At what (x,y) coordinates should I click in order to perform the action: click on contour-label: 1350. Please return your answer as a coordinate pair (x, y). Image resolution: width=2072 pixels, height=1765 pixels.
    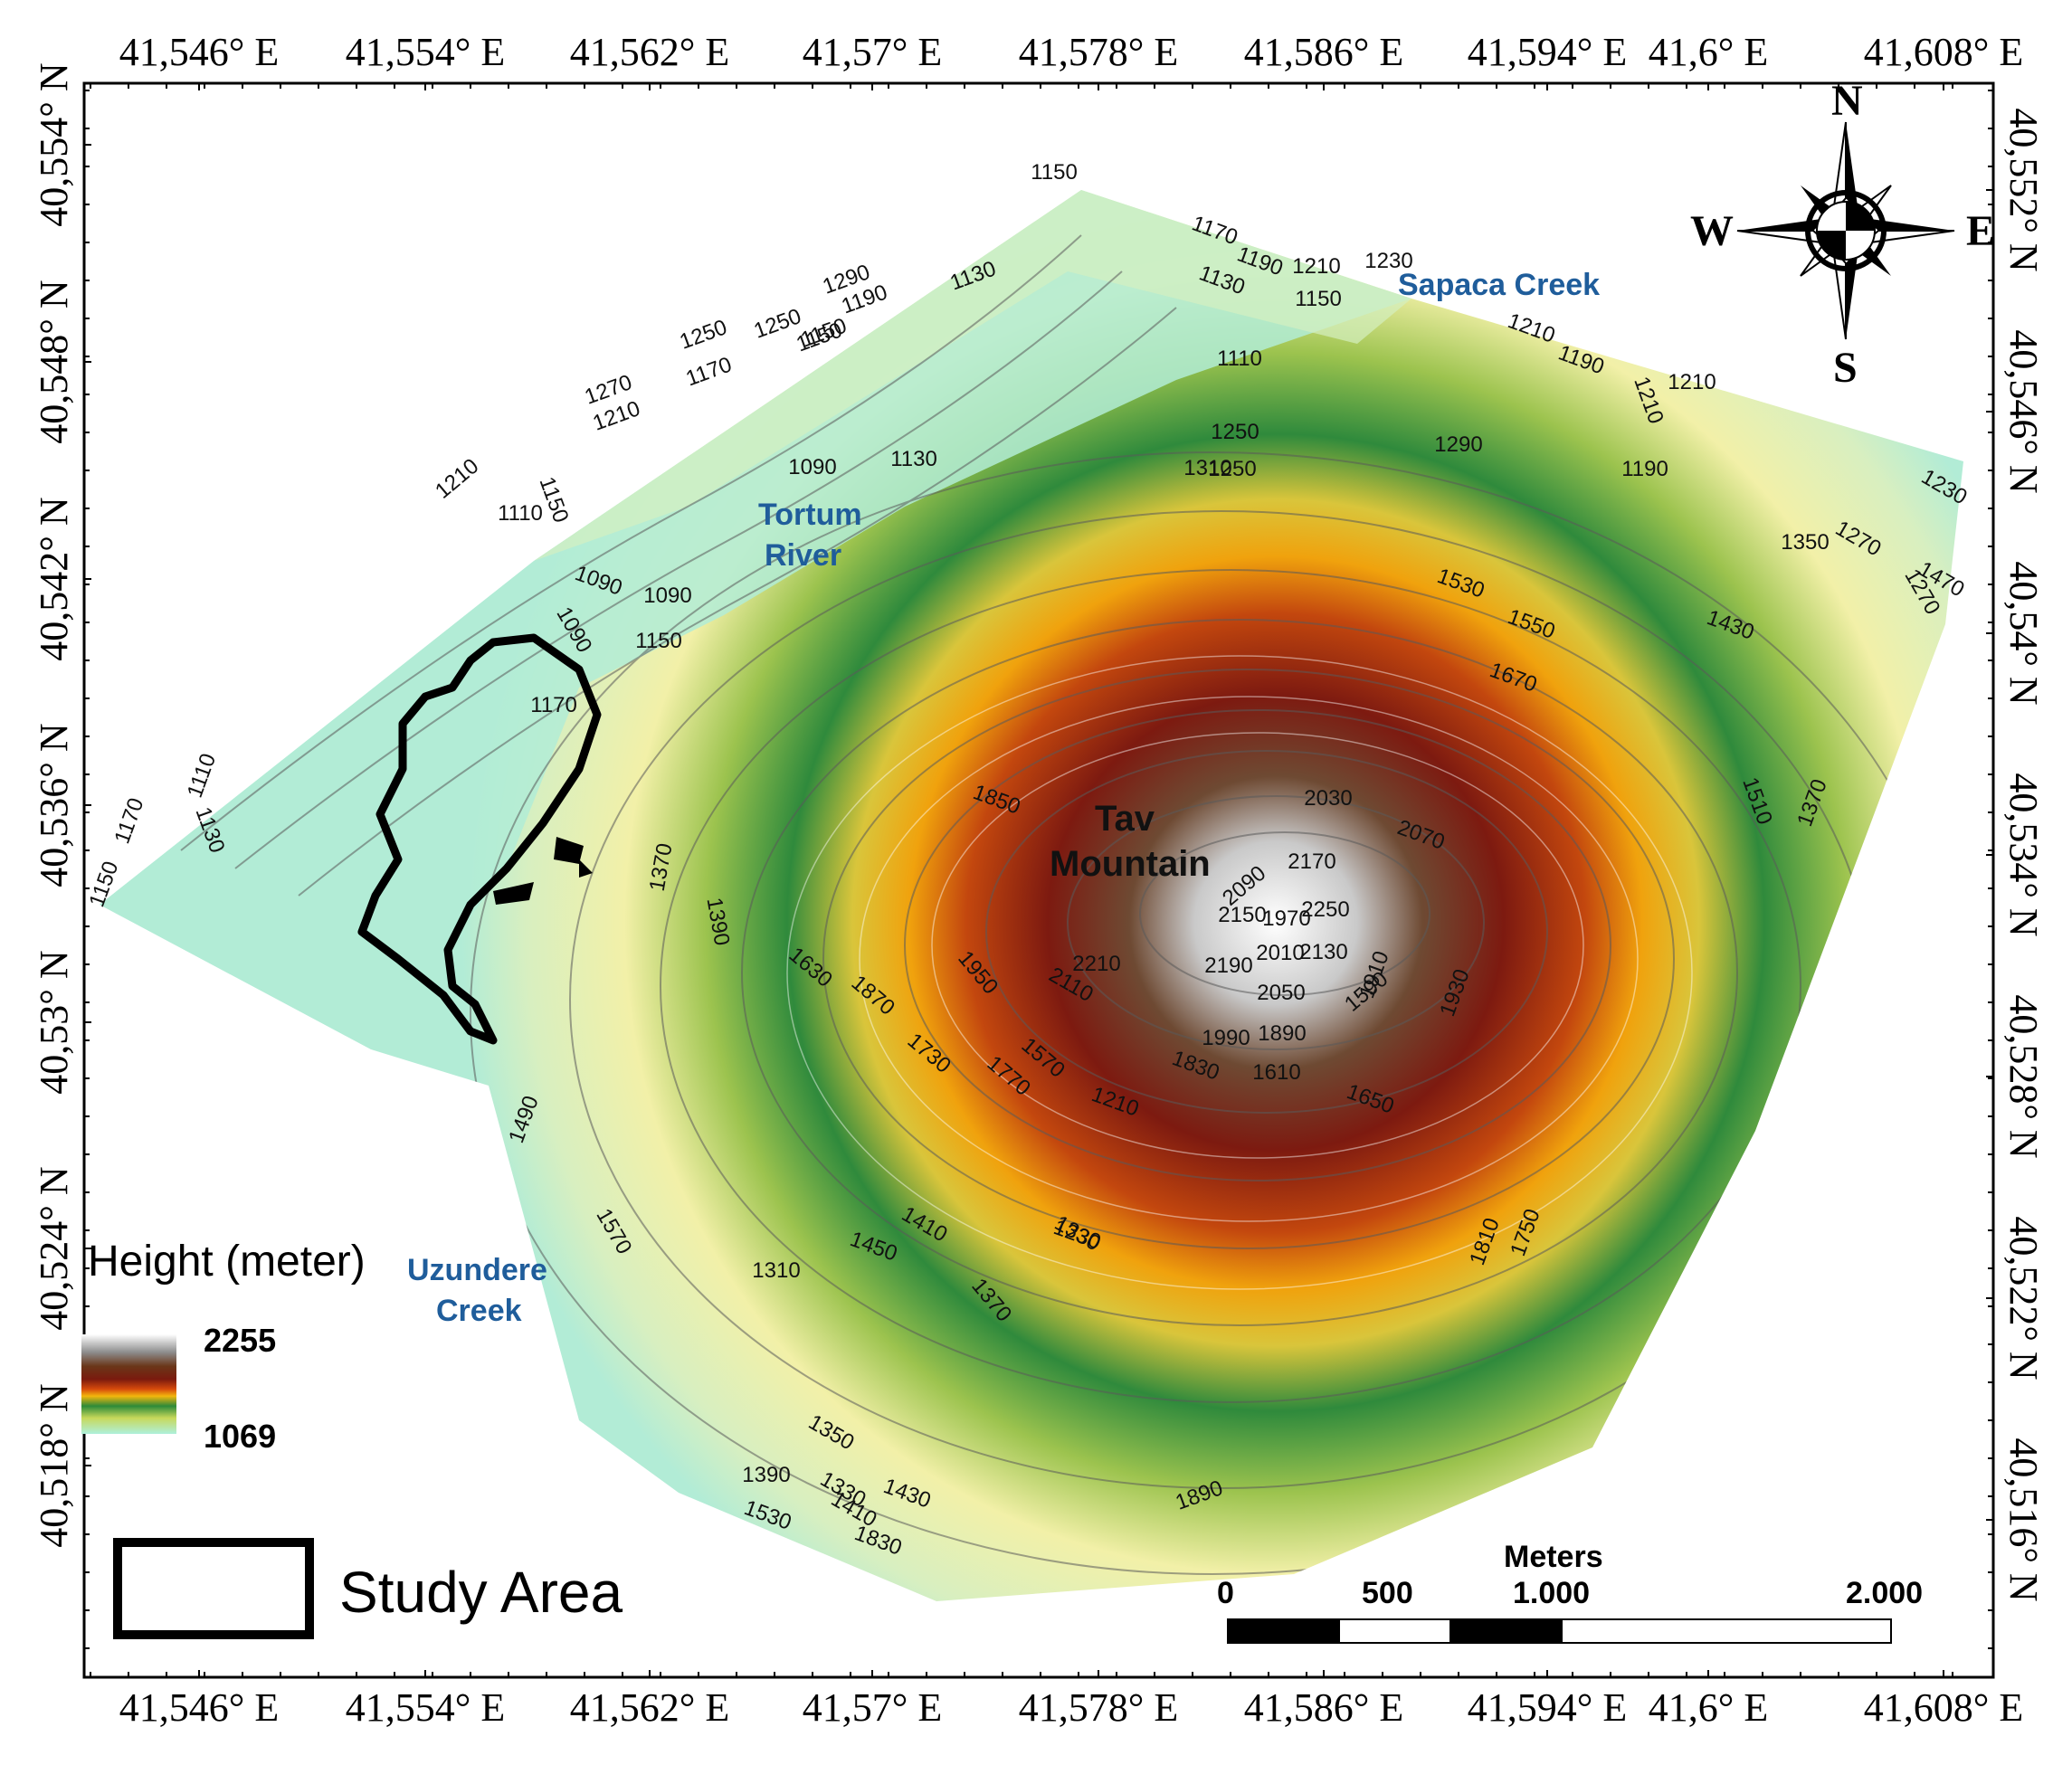
    Looking at the image, I should click on (1805, 542).